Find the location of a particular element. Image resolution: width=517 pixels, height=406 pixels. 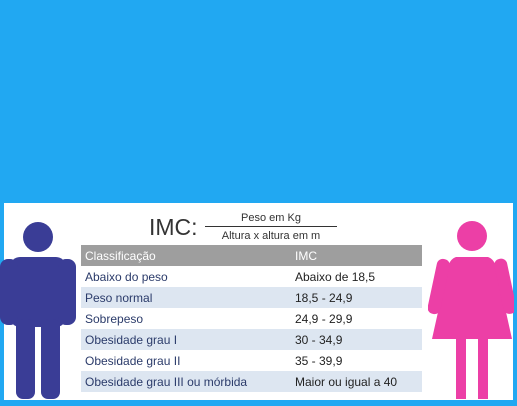

row-classification: Abaixo do peso is located at coordinates (126, 276).